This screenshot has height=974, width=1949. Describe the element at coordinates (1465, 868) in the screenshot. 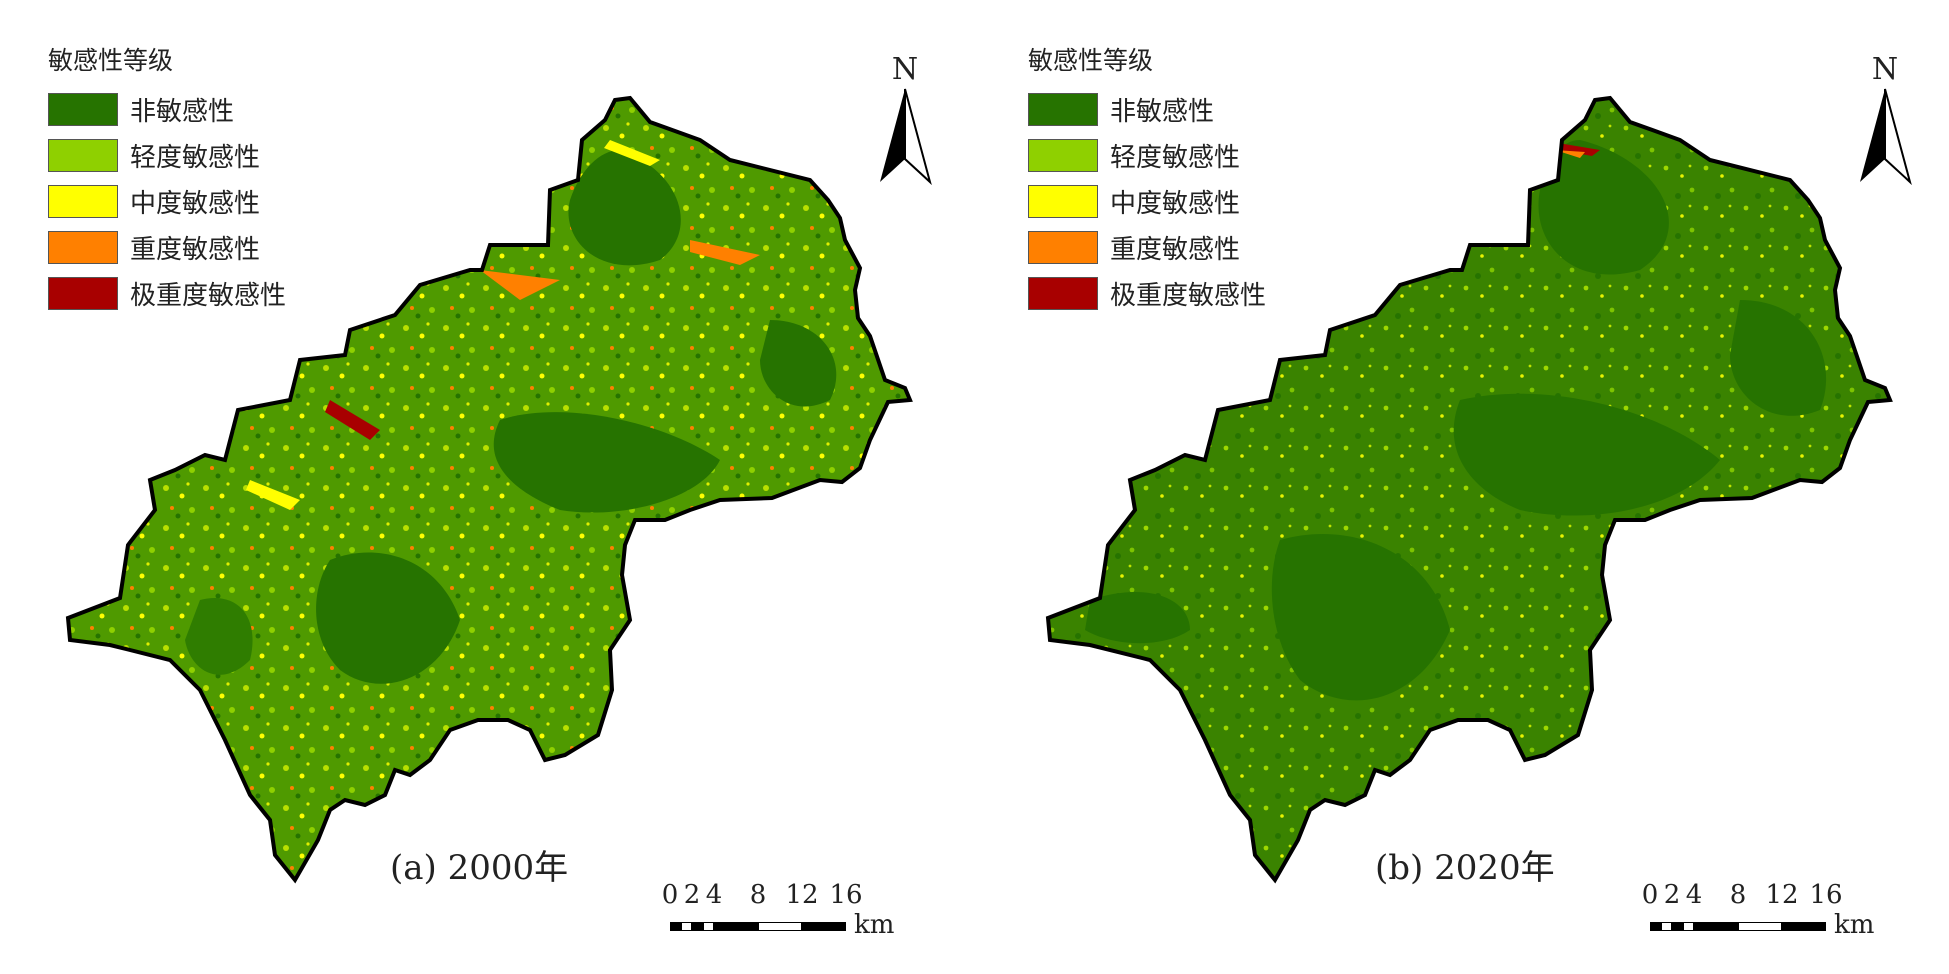

I see `panel-caption: (b) 2020年` at that location.